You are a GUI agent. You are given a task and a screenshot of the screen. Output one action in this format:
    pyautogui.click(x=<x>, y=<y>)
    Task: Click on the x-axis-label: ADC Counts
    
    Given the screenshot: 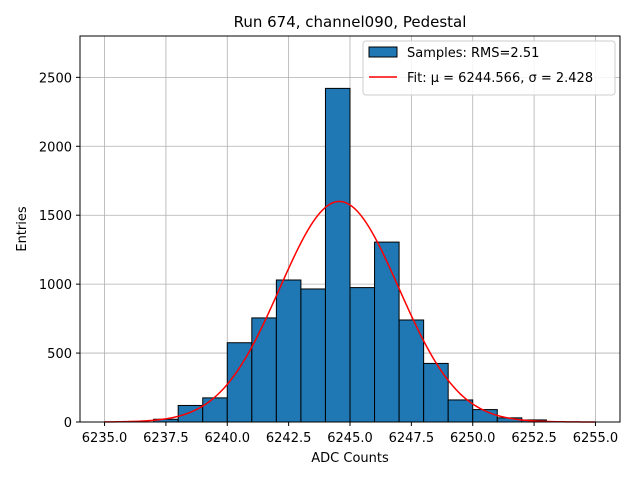 What is the action you would take?
    pyautogui.click(x=350, y=458)
    